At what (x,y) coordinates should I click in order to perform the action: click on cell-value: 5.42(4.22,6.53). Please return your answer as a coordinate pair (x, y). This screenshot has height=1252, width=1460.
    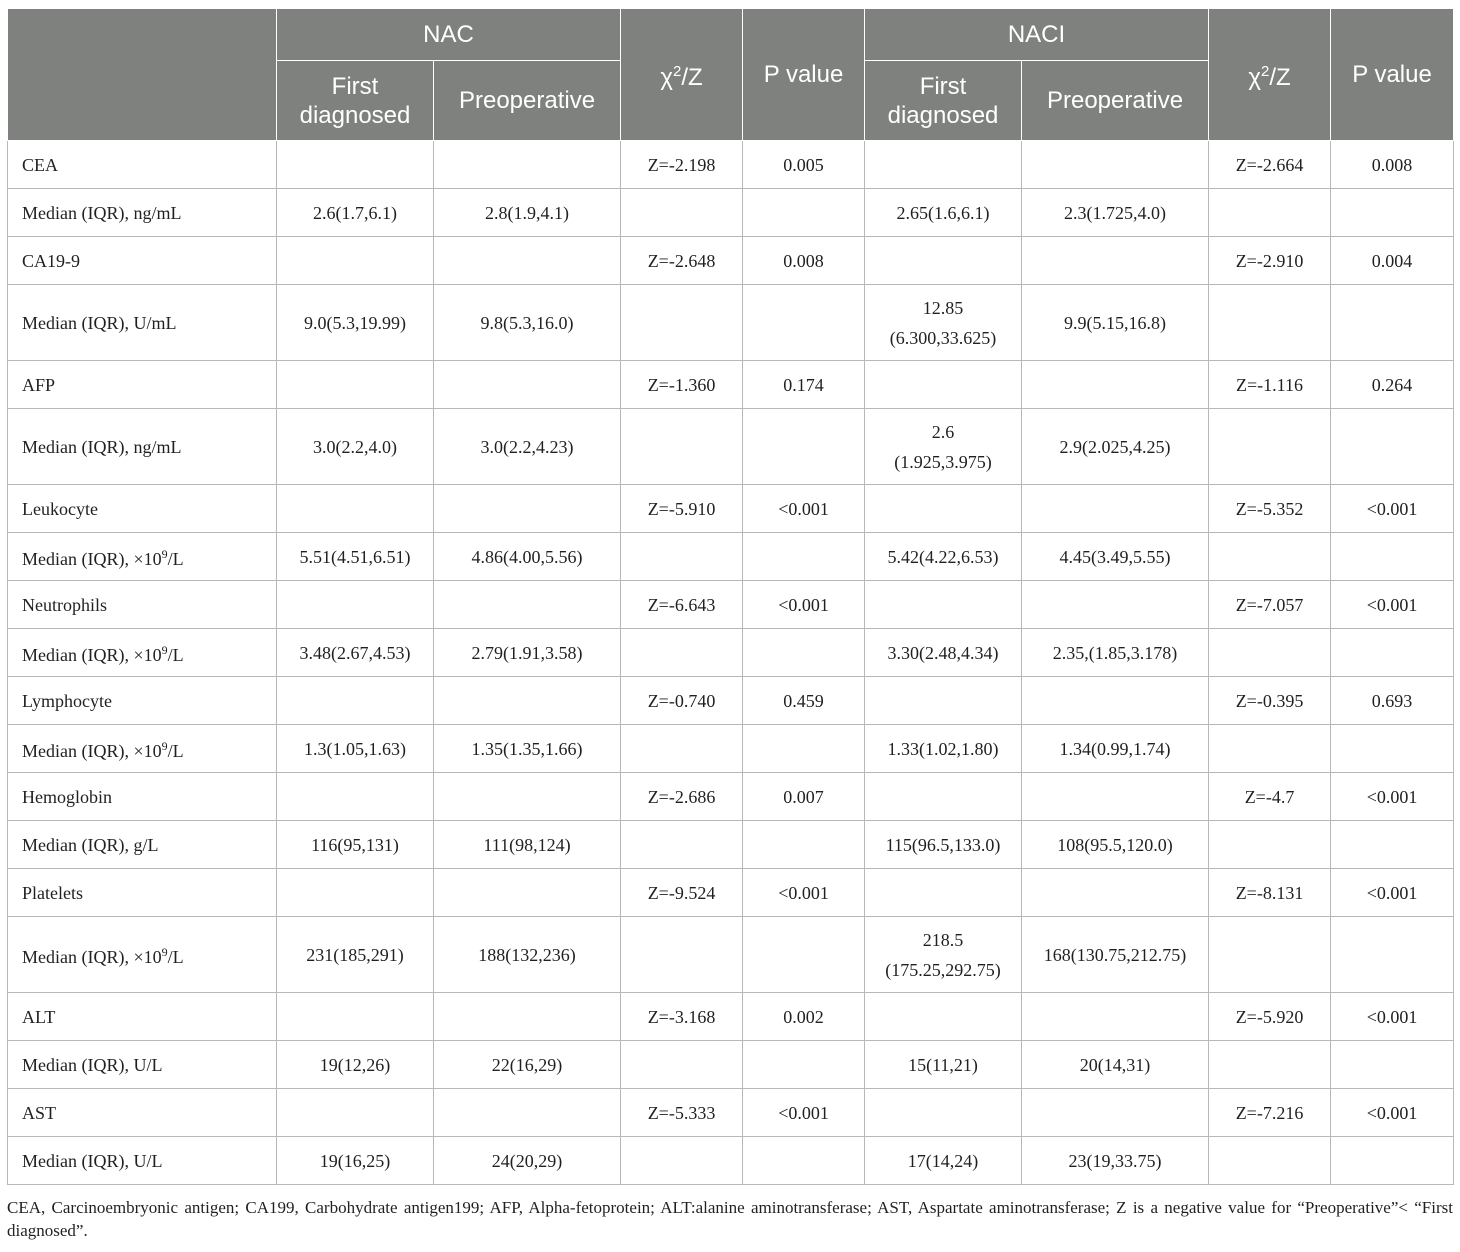
    Looking at the image, I should click on (943, 556).